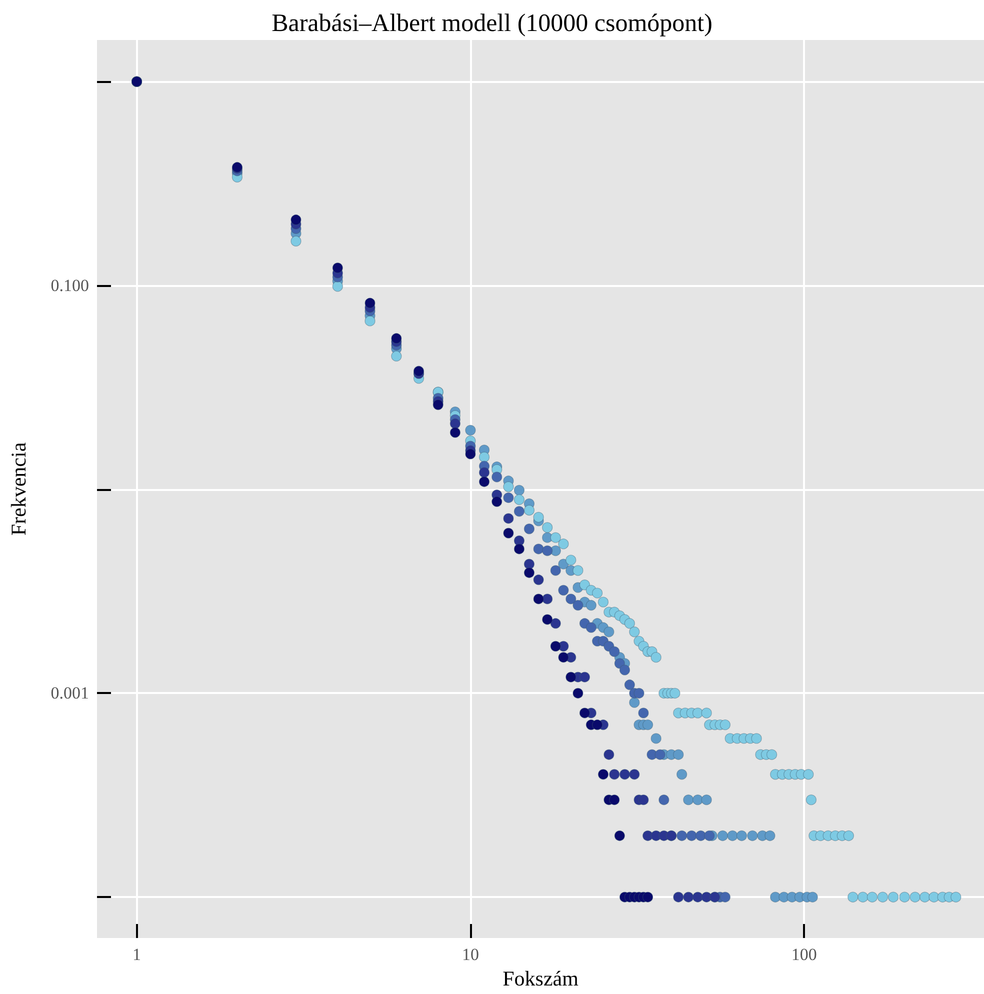 The width and height of the screenshot is (984, 994). What do you see at coordinates (69, 693) in the screenshot?
I see `y-tick-label: 0.001` at bounding box center [69, 693].